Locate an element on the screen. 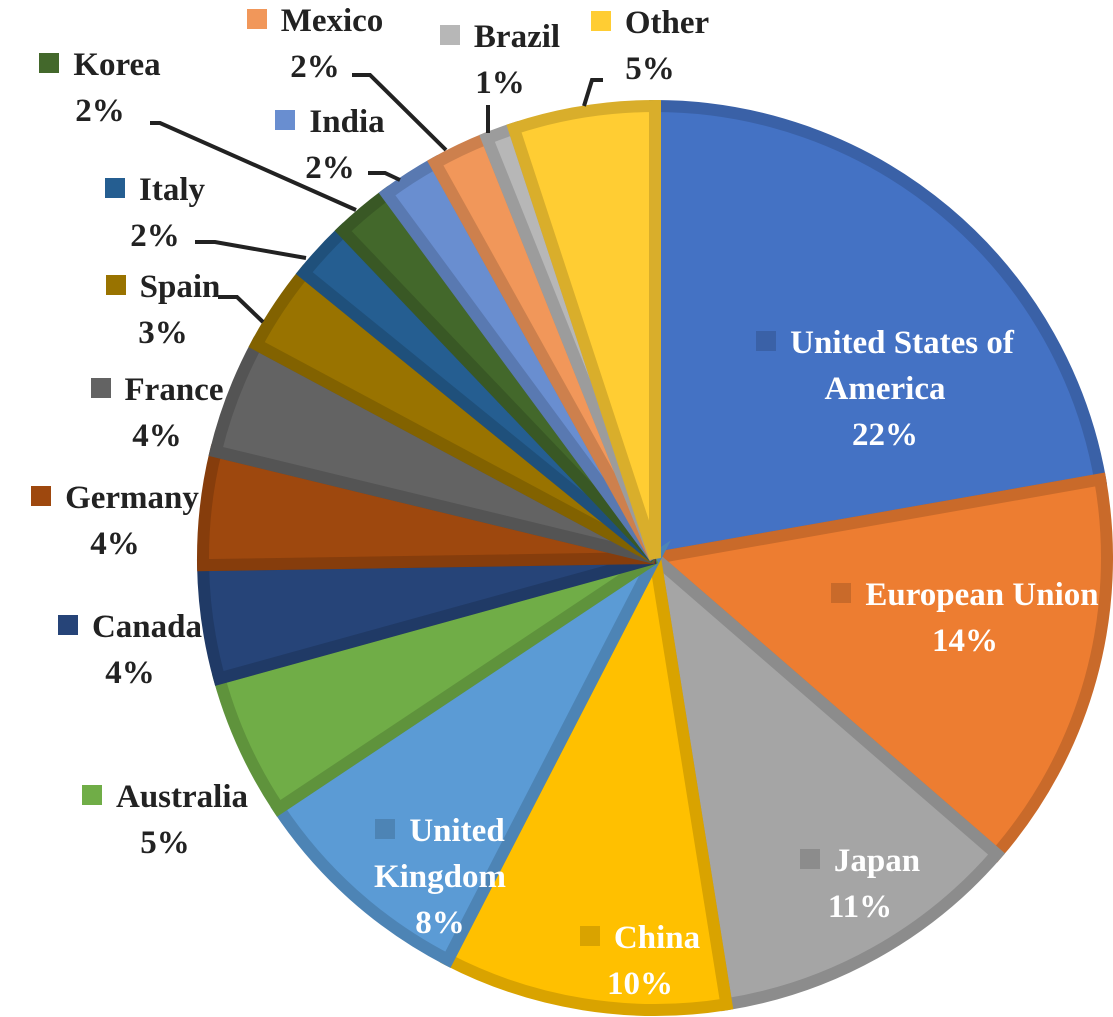 This screenshot has width=1113, height=1017. value-label: 22% is located at coordinates (885, 435).